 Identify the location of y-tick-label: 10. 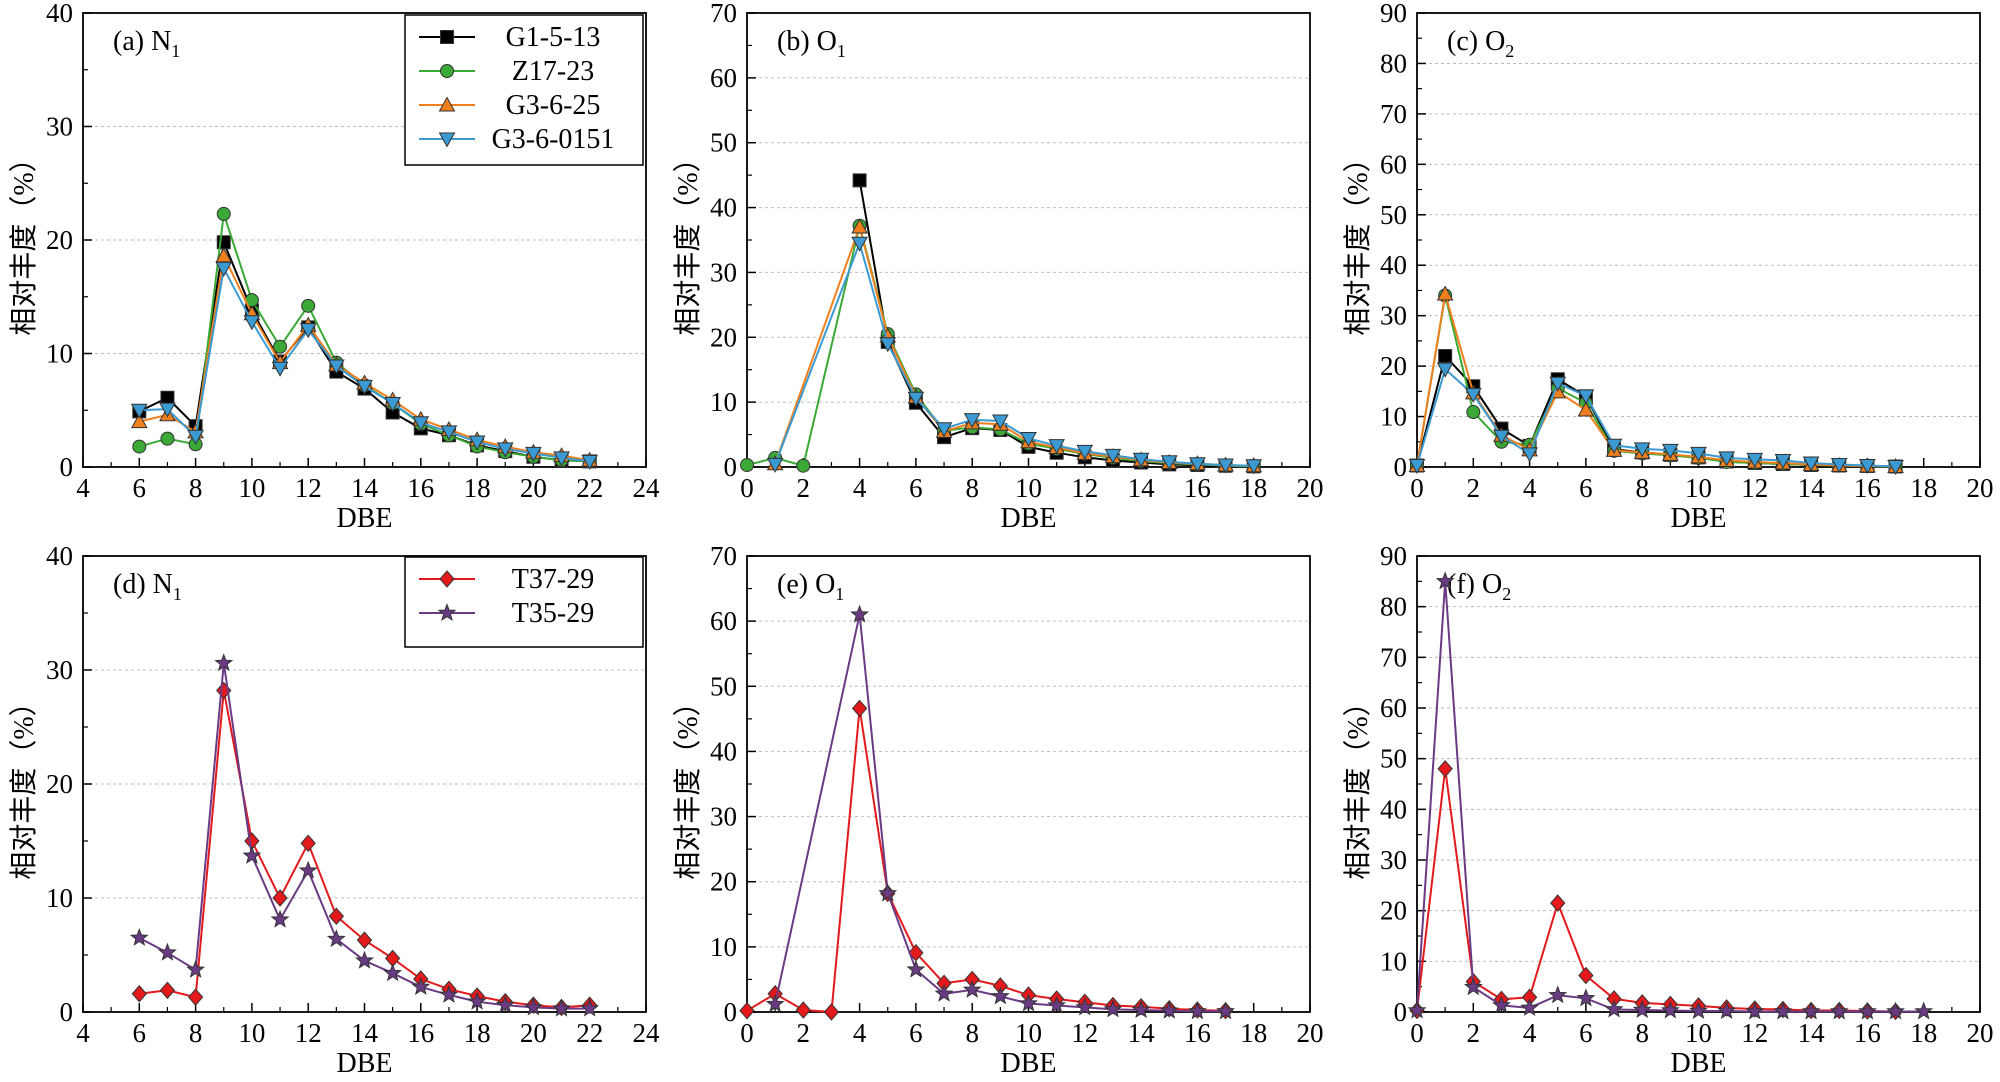
(723, 402).